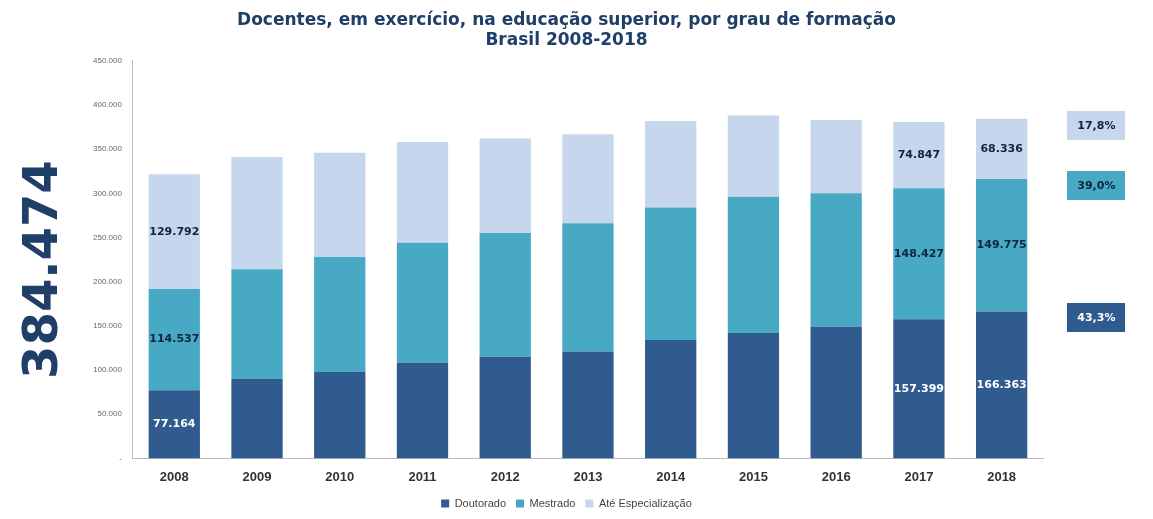  I want to click on data-label: 157.399, so click(918, 388).